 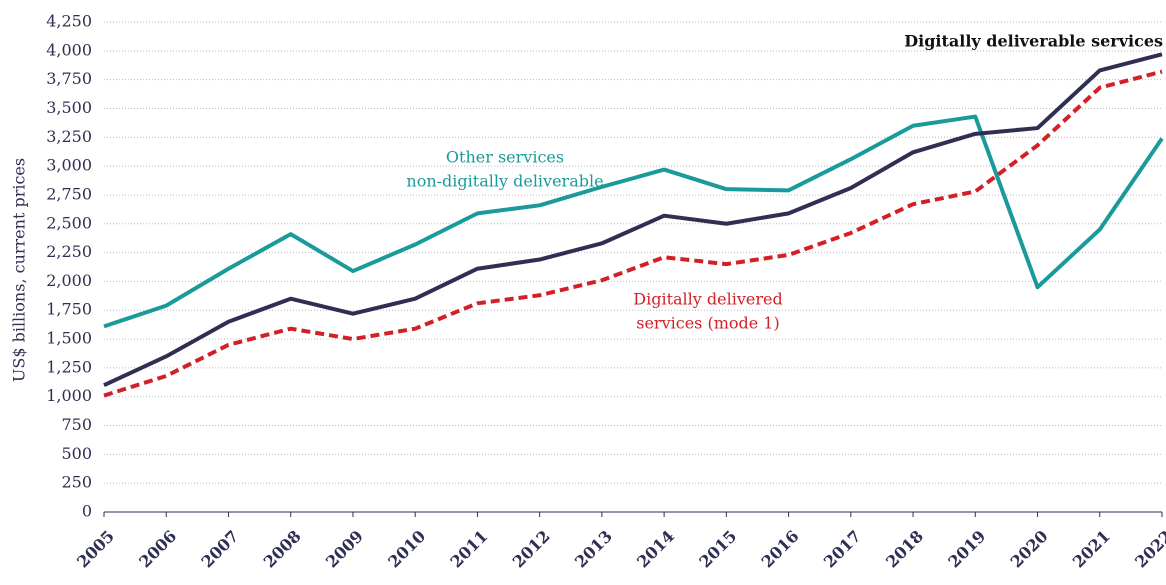 What do you see at coordinates (69, 338) in the screenshot?
I see `y-tick-label: 1,500` at bounding box center [69, 338].